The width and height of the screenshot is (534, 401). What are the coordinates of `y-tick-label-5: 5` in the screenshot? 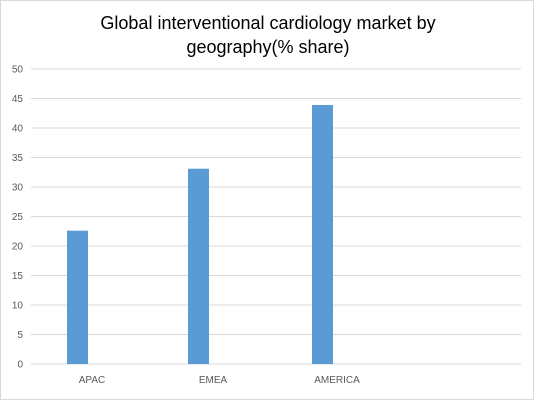 It's located at (20, 335).